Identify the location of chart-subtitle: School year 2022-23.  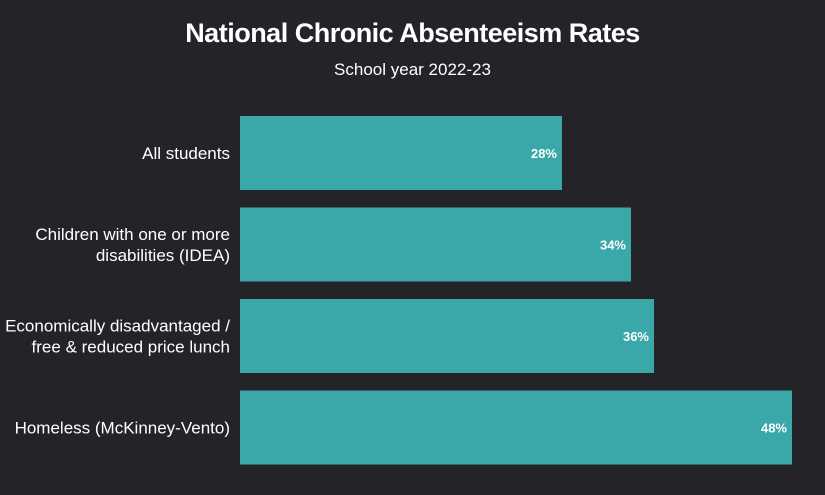
(412, 69).